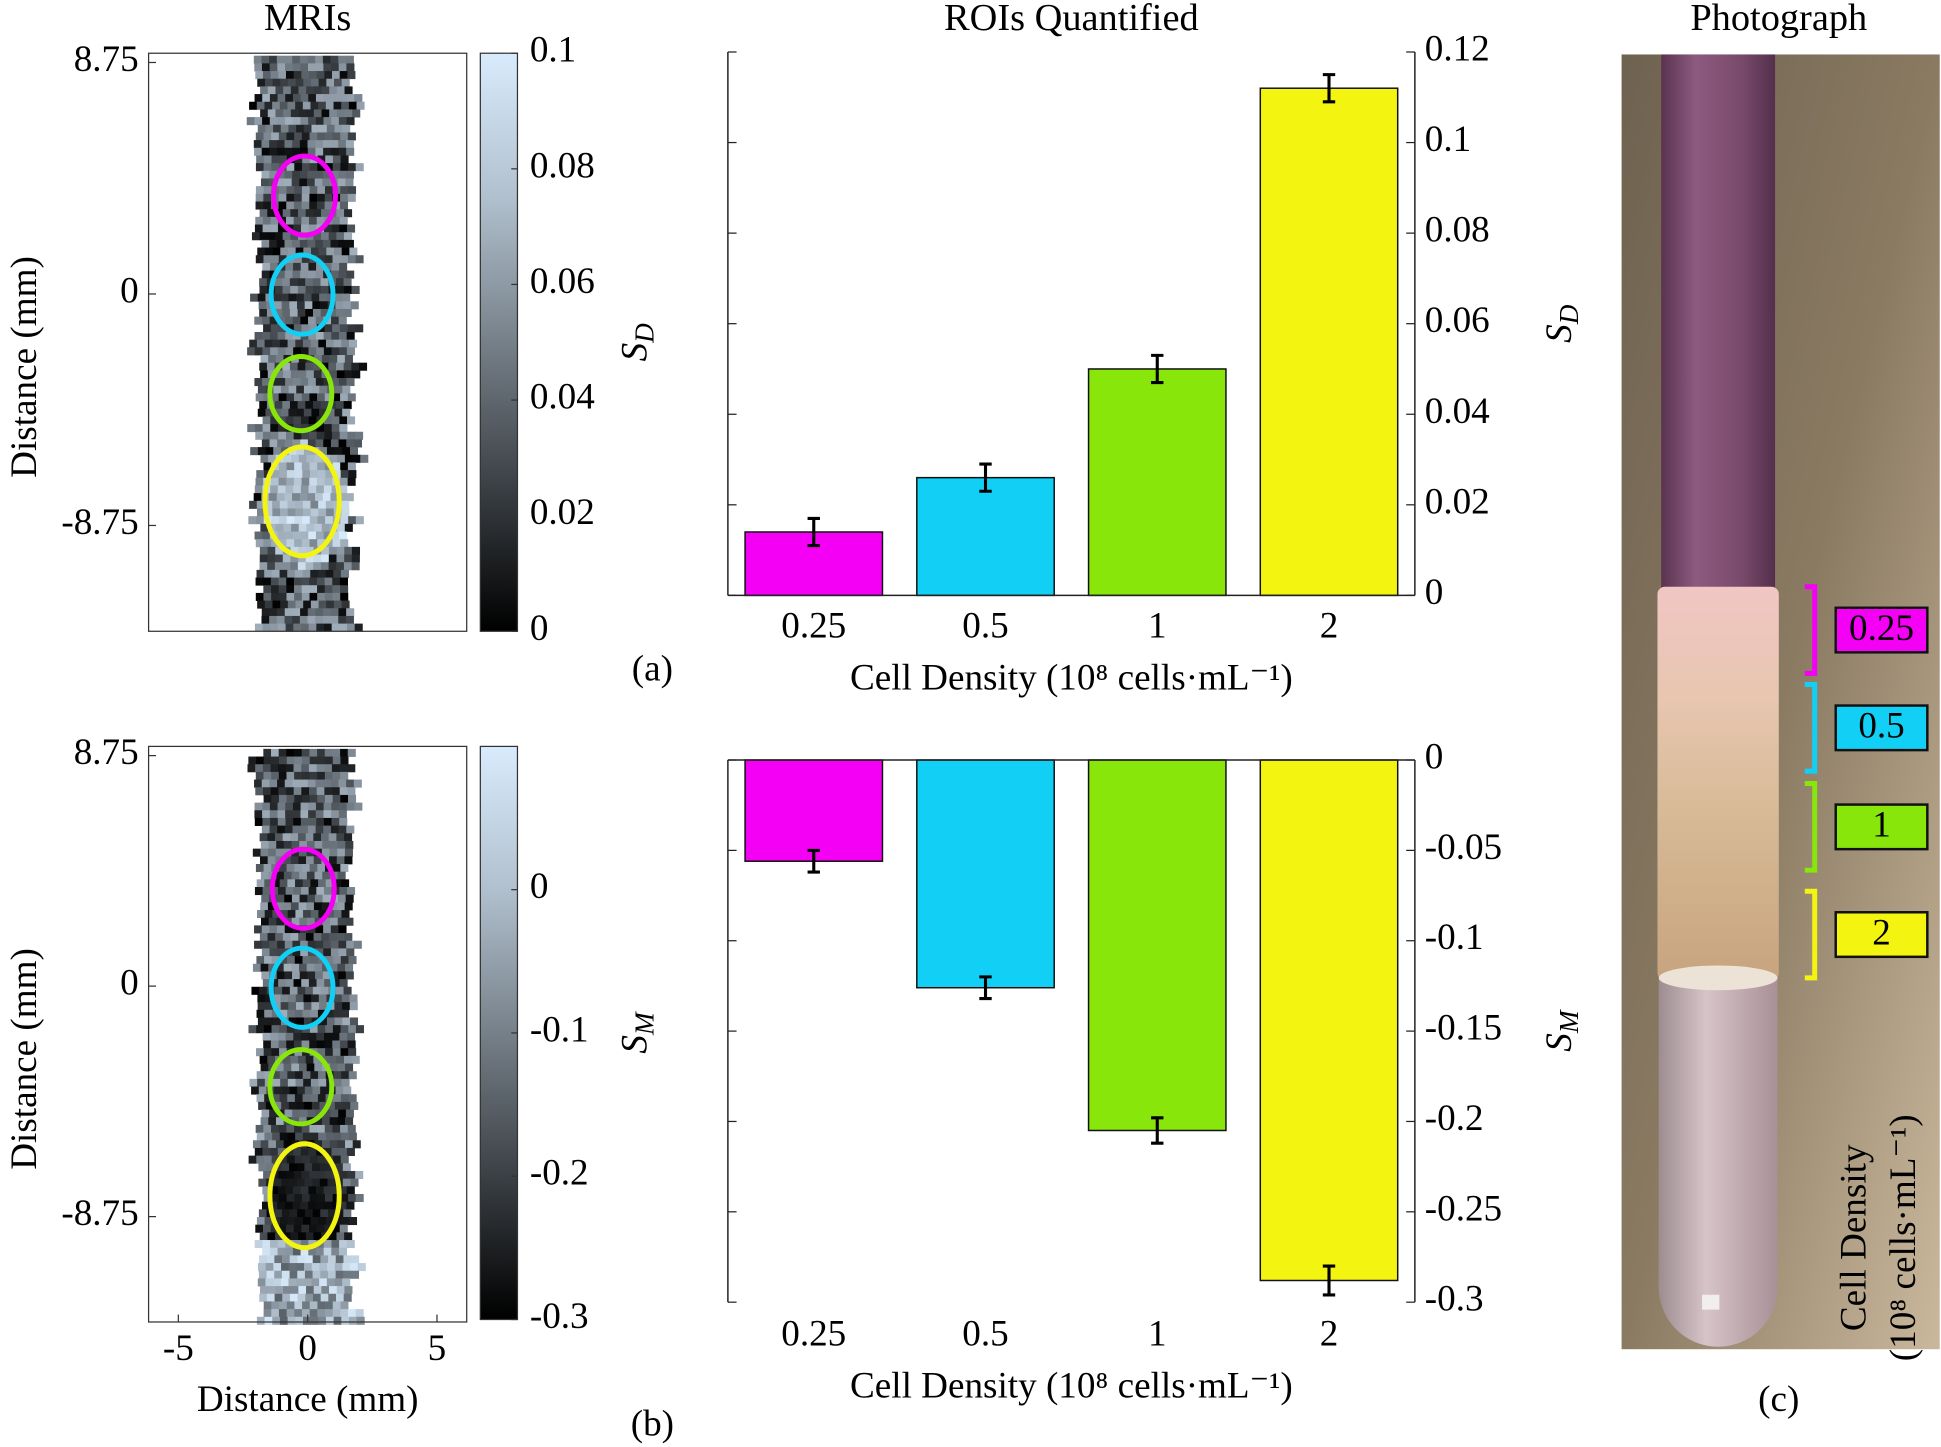 The width and height of the screenshot is (1941, 1447). Describe the element at coordinates (306, 1036) in the screenshot. I see `mri-image` at that location.